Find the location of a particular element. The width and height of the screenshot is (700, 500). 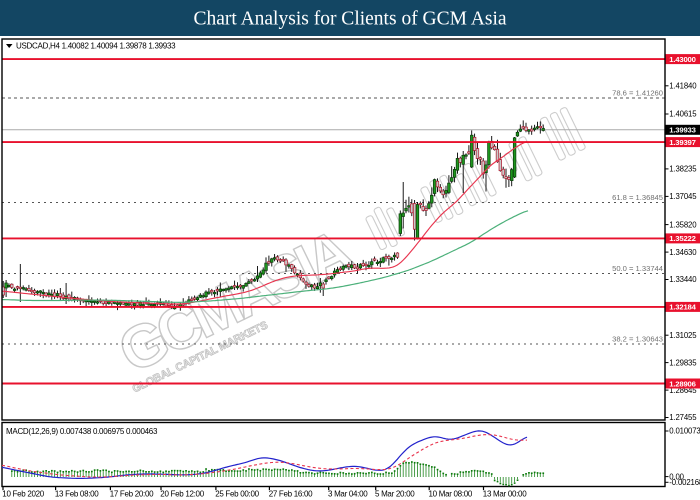

svg-text: 1.32184 is located at coordinates (682, 307).